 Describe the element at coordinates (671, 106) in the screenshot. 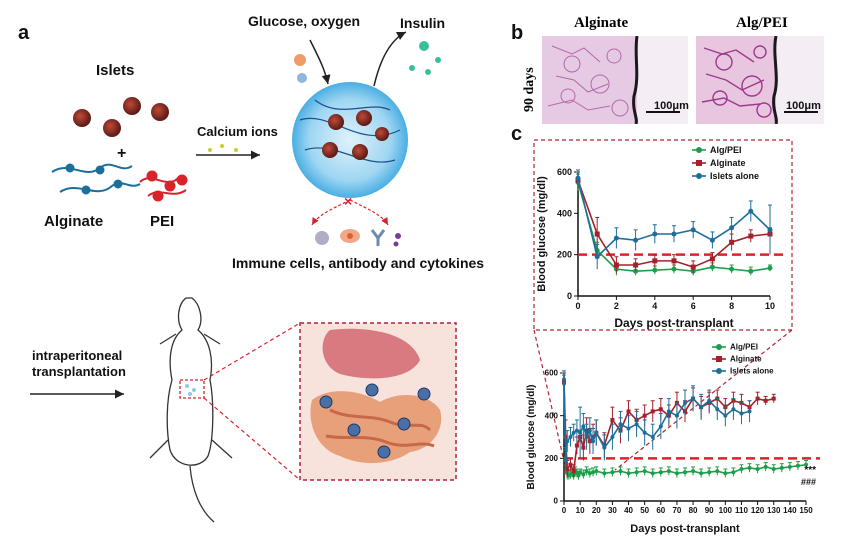

I see `scale-bar-label-alginate: 100μm` at that location.